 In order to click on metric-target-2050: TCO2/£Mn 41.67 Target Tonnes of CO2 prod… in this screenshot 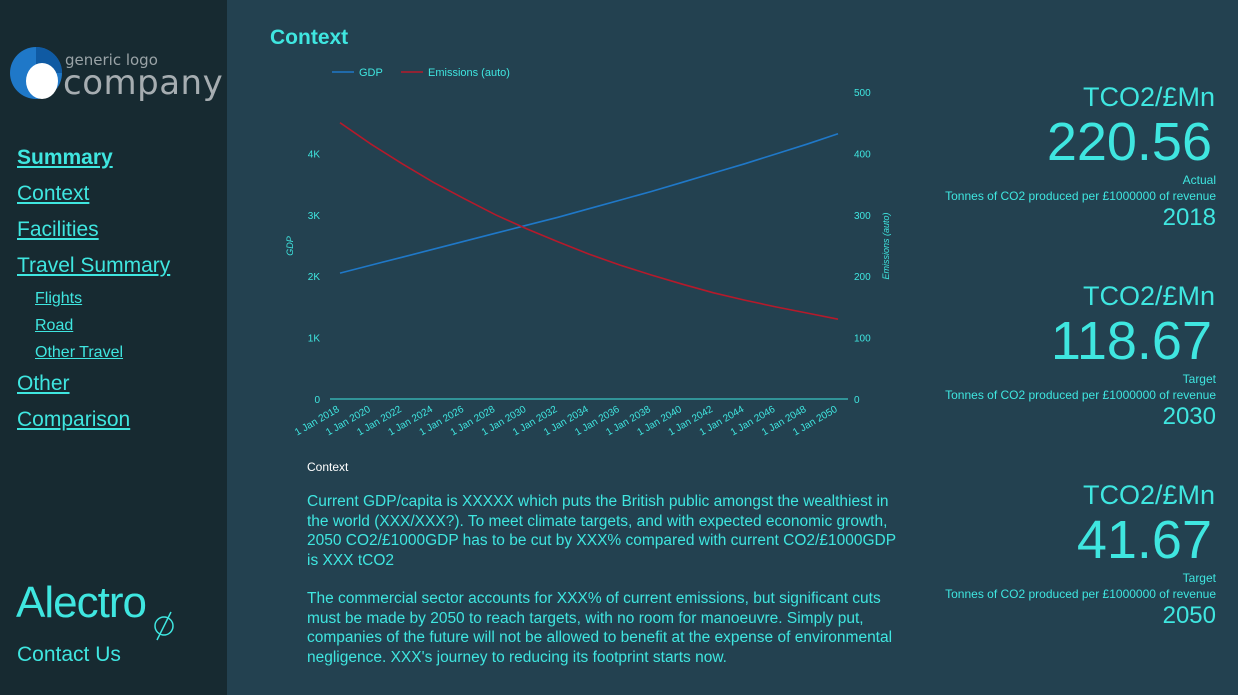, I will do `click(1080, 554)`.